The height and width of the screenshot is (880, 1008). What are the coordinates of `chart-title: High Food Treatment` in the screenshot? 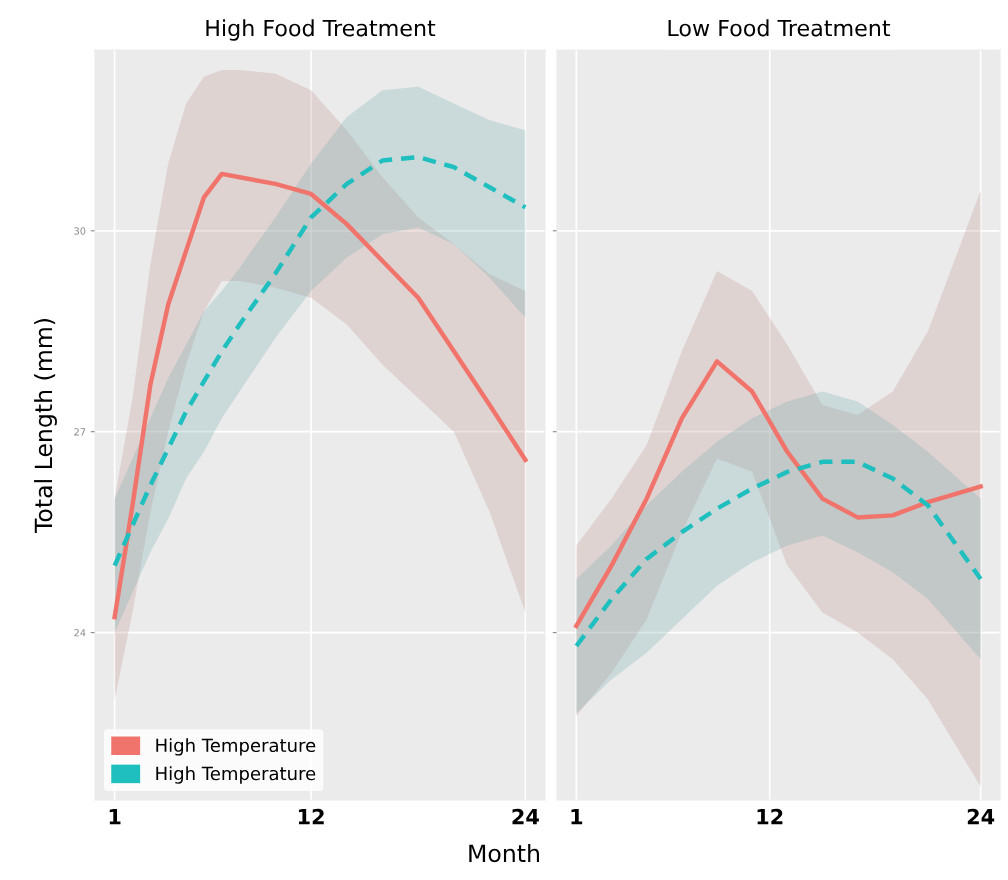 It's located at (321, 30).